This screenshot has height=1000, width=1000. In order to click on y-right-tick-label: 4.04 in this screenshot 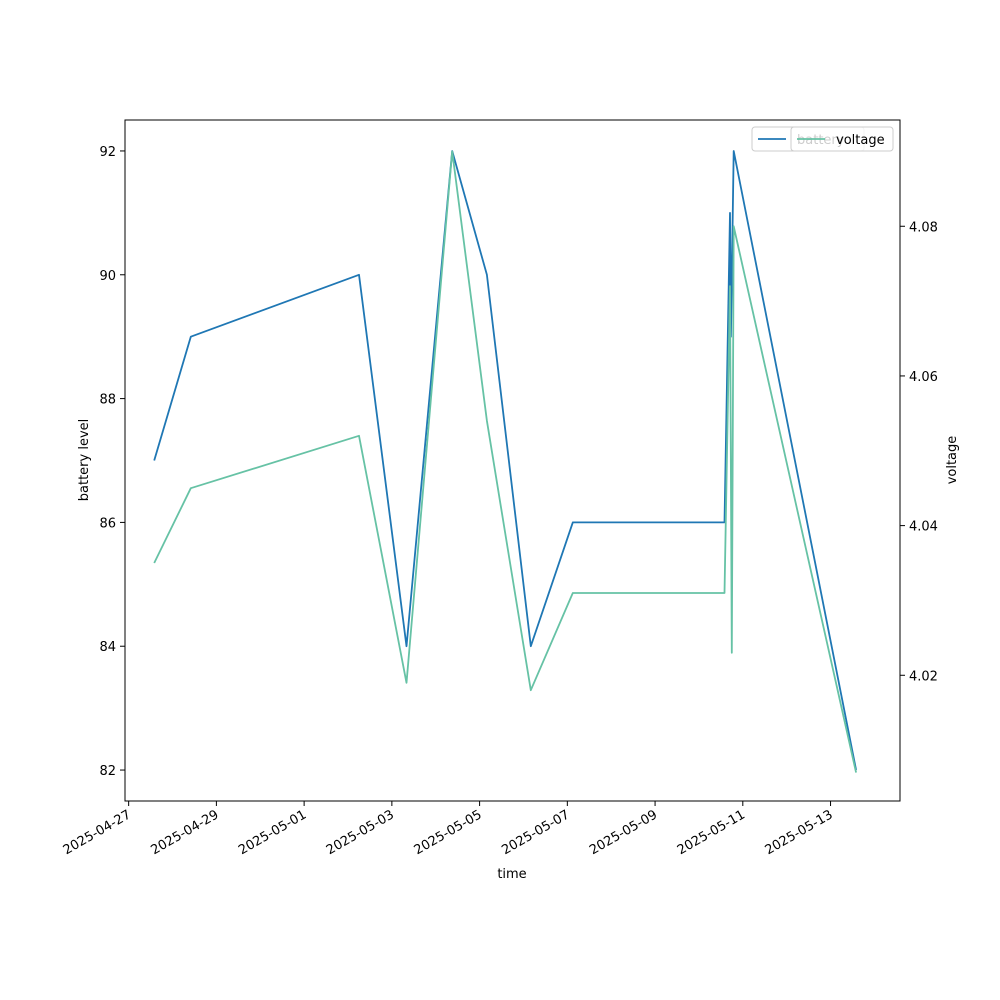, I will do `click(923, 527)`.